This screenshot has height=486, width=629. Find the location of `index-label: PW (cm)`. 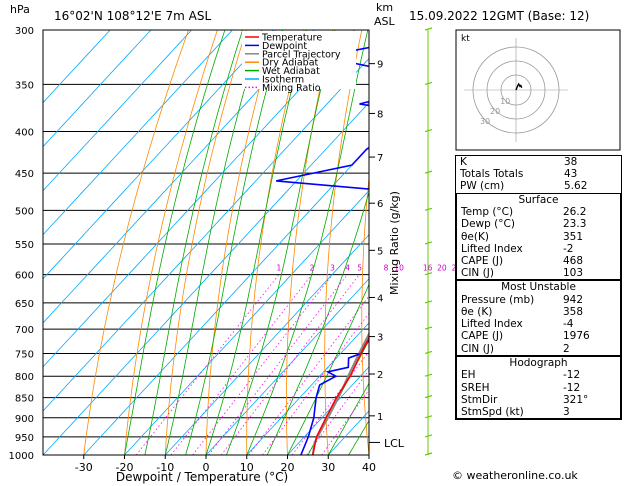

index-label: PW (cm) is located at coordinates (482, 186).